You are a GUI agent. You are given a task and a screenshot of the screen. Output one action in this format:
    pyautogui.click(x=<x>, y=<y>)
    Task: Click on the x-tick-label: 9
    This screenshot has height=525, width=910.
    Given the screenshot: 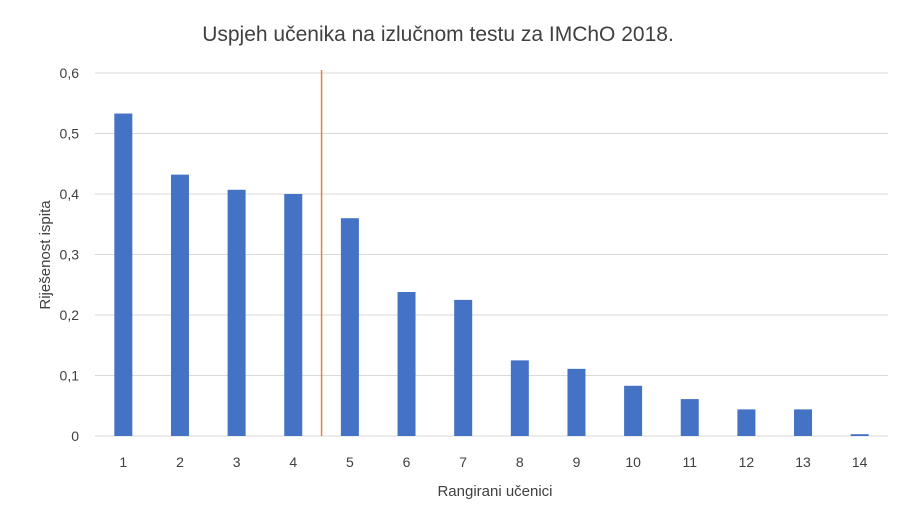 What is the action you would take?
    pyautogui.click(x=577, y=462)
    